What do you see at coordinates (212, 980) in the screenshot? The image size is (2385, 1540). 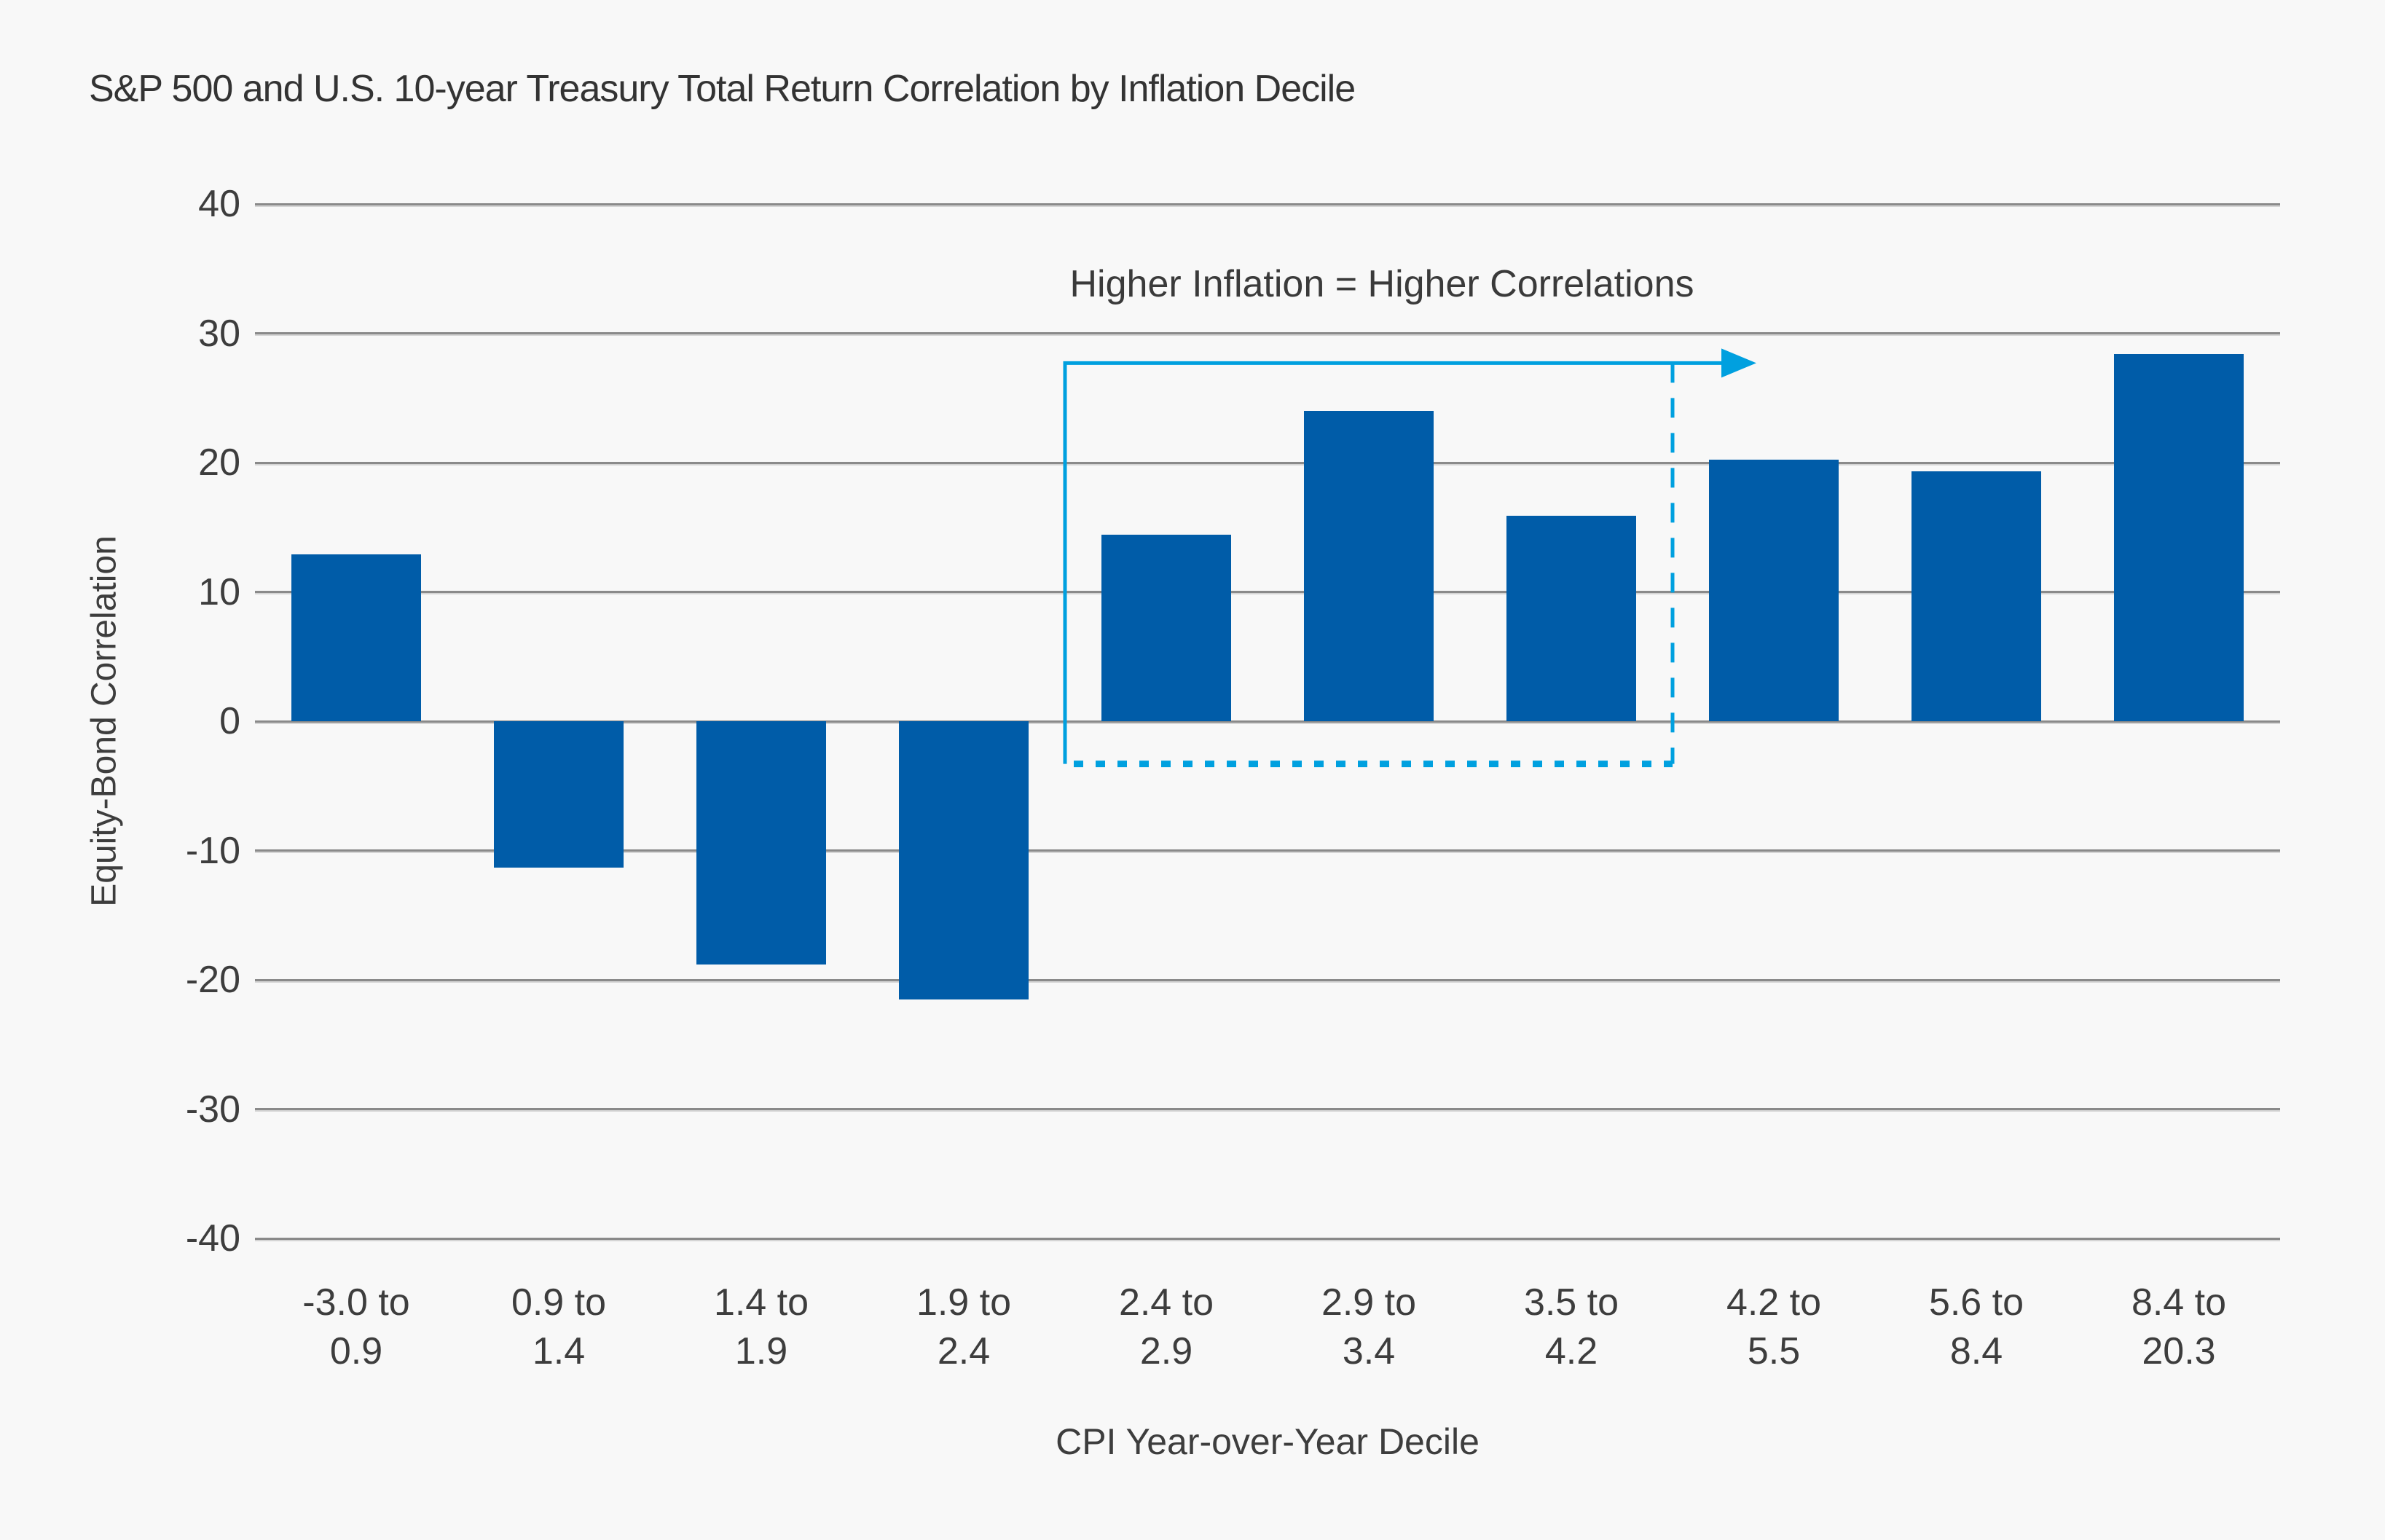 I see `y-tick-label: -20` at bounding box center [212, 980].